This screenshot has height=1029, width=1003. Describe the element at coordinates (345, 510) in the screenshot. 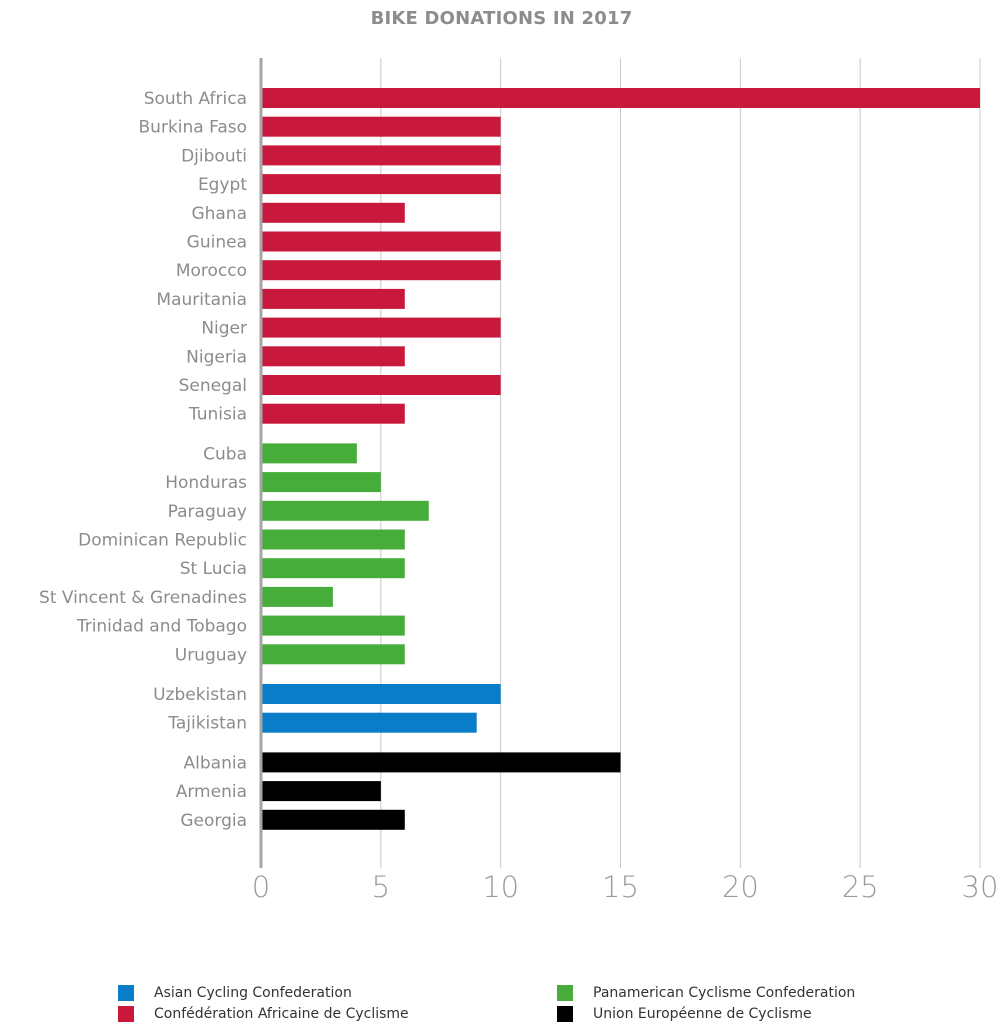

I see `bar-paraguay` at that location.